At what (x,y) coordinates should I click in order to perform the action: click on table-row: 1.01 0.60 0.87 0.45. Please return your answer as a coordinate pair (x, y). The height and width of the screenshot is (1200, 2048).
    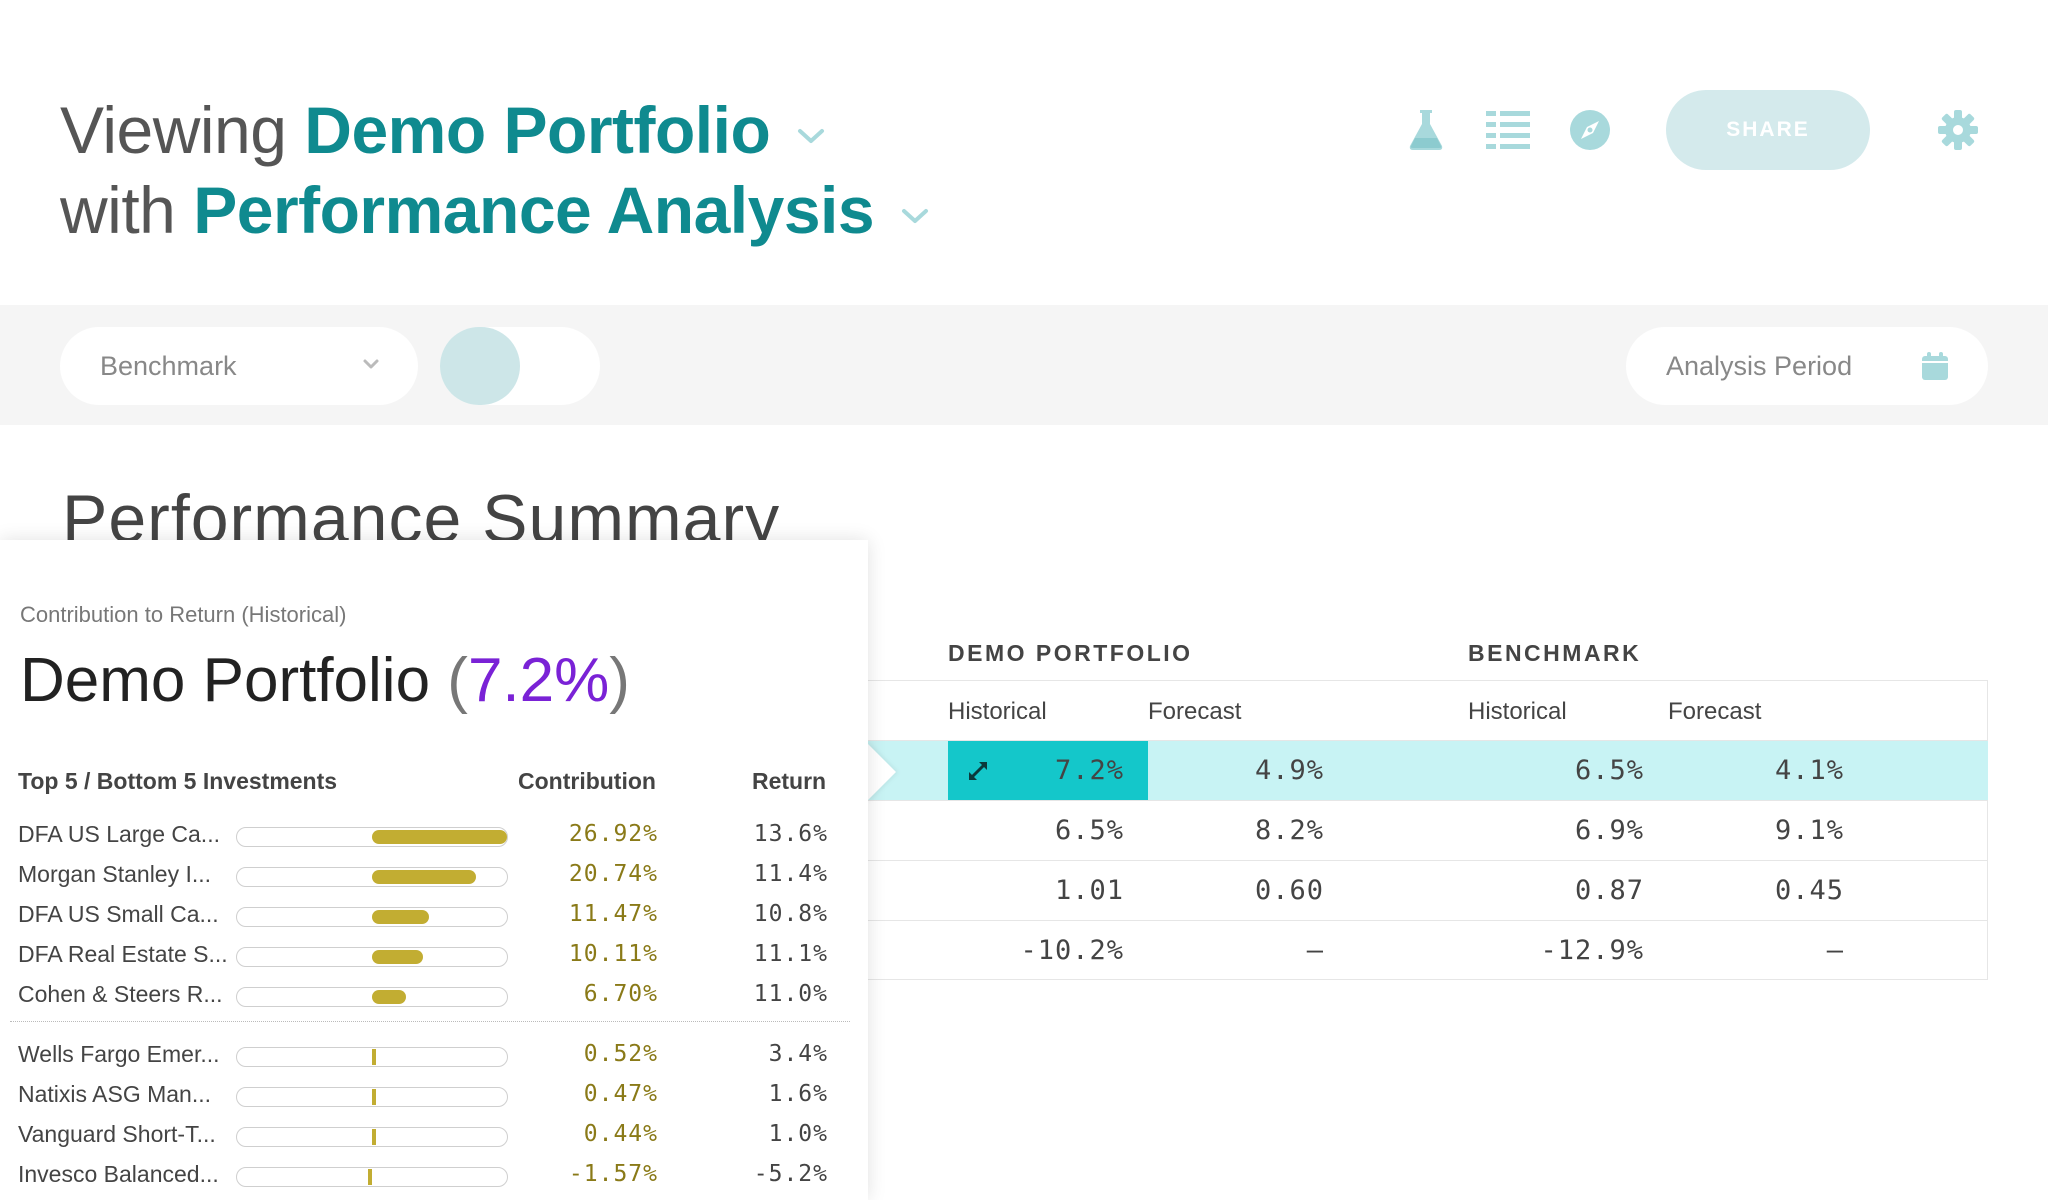
    Looking at the image, I should click on (1427, 890).